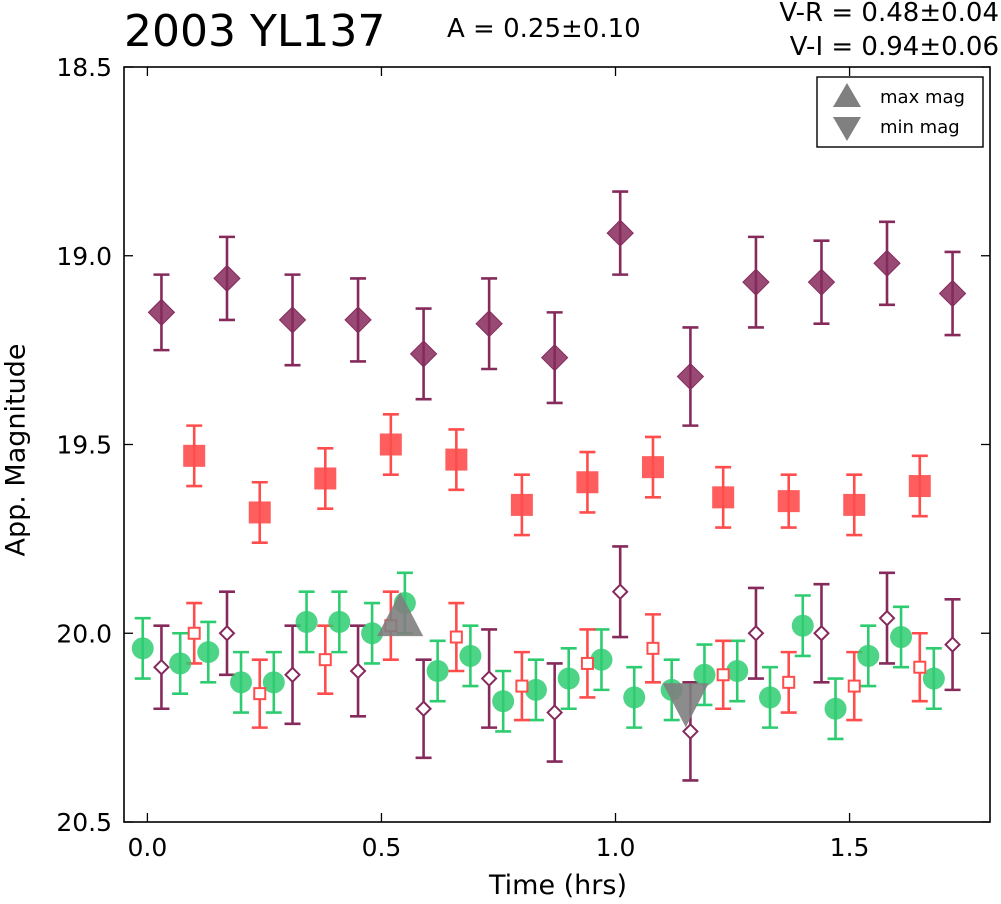  Describe the element at coordinates (889, 14) in the screenshot. I see `color-vr-label: V-R = 0.48±0.04` at that location.